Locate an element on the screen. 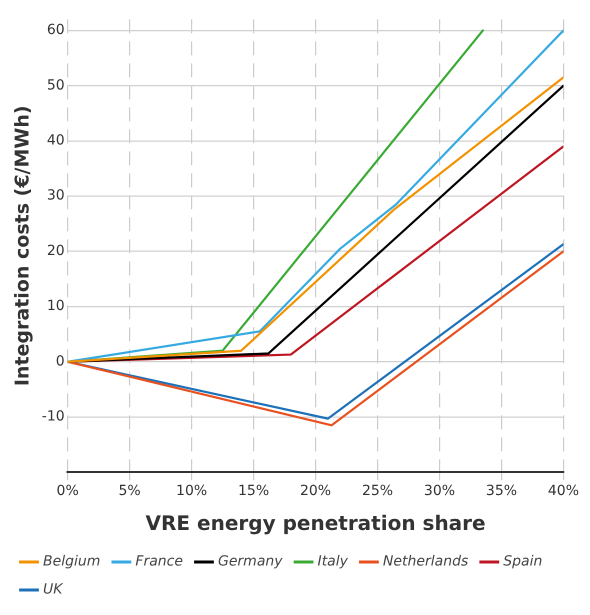 The width and height of the screenshot is (590, 615). y-axis-title: Integration costs (€/MWh) is located at coordinates (22, 245).